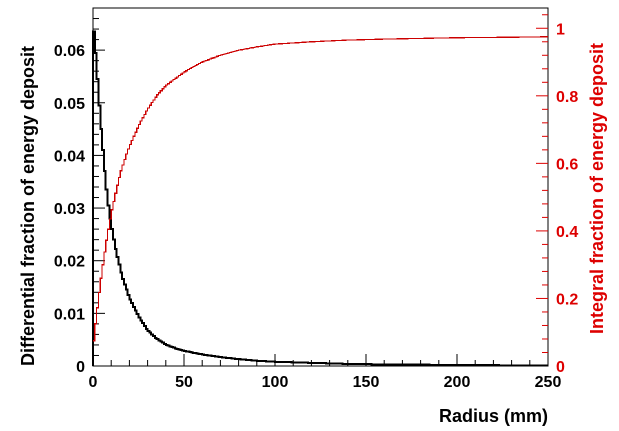 The width and height of the screenshot is (619, 431). Describe the element at coordinates (548, 382) in the screenshot. I see `x-tick-label: 250` at that location.